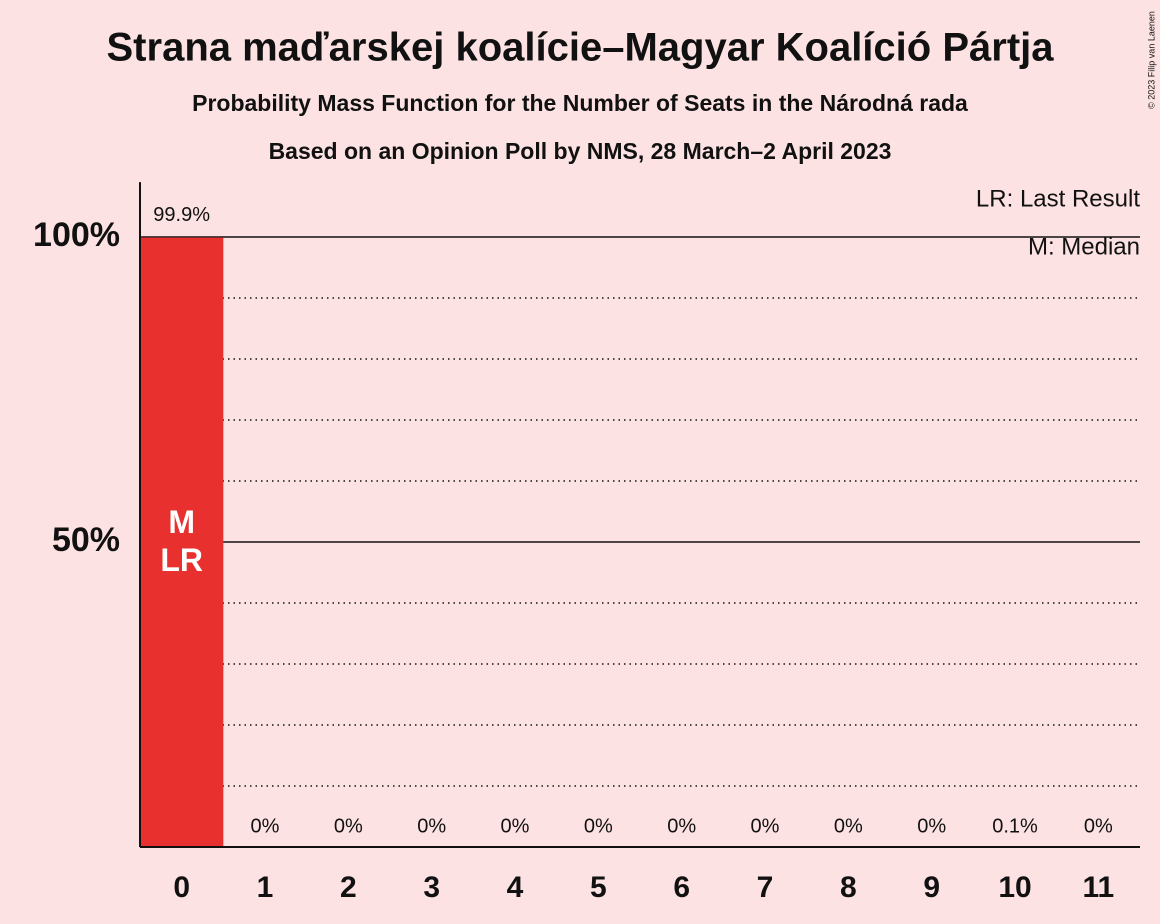 The image size is (1160, 924). What do you see at coordinates (181, 215) in the screenshot?
I see `value-label: 99.9%` at bounding box center [181, 215].